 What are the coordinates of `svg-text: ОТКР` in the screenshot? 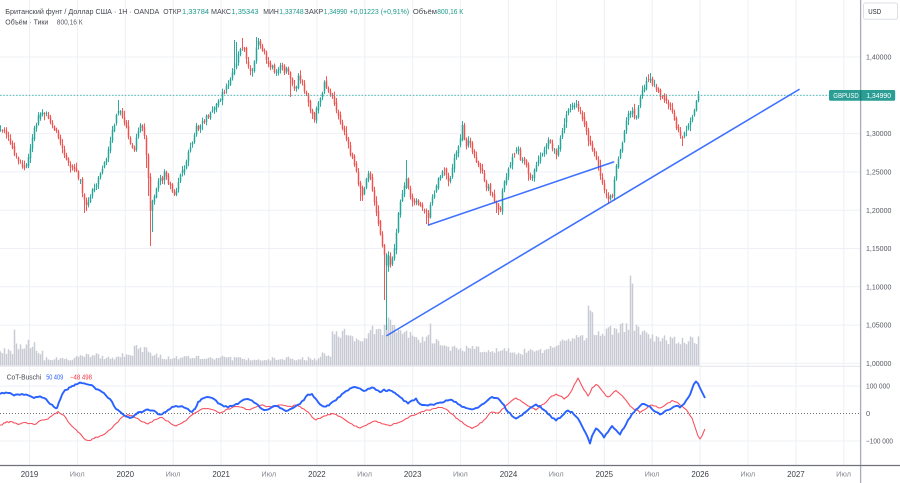 It's located at (172, 11).